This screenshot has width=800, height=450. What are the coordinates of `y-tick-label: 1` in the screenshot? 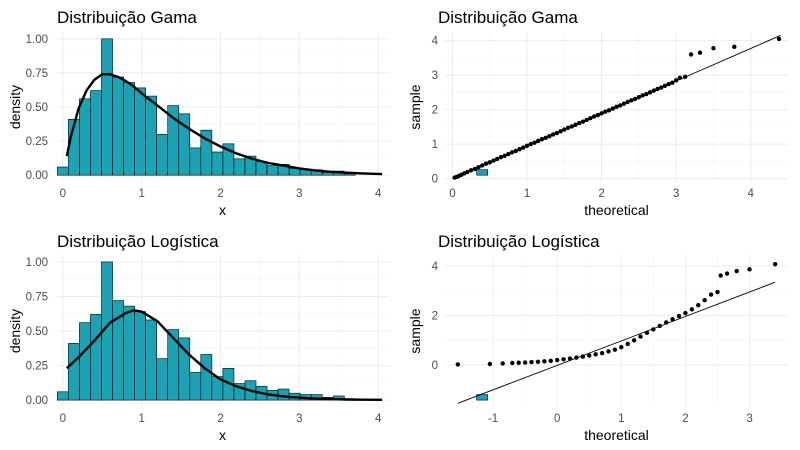 It's located at (435, 145).